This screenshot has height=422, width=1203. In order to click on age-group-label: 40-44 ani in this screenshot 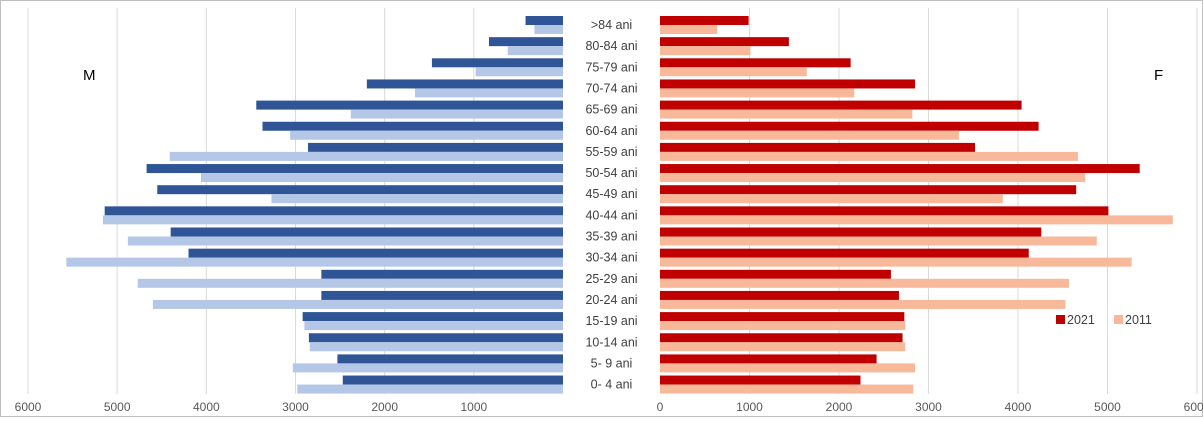, I will do `click(611, 215)`.